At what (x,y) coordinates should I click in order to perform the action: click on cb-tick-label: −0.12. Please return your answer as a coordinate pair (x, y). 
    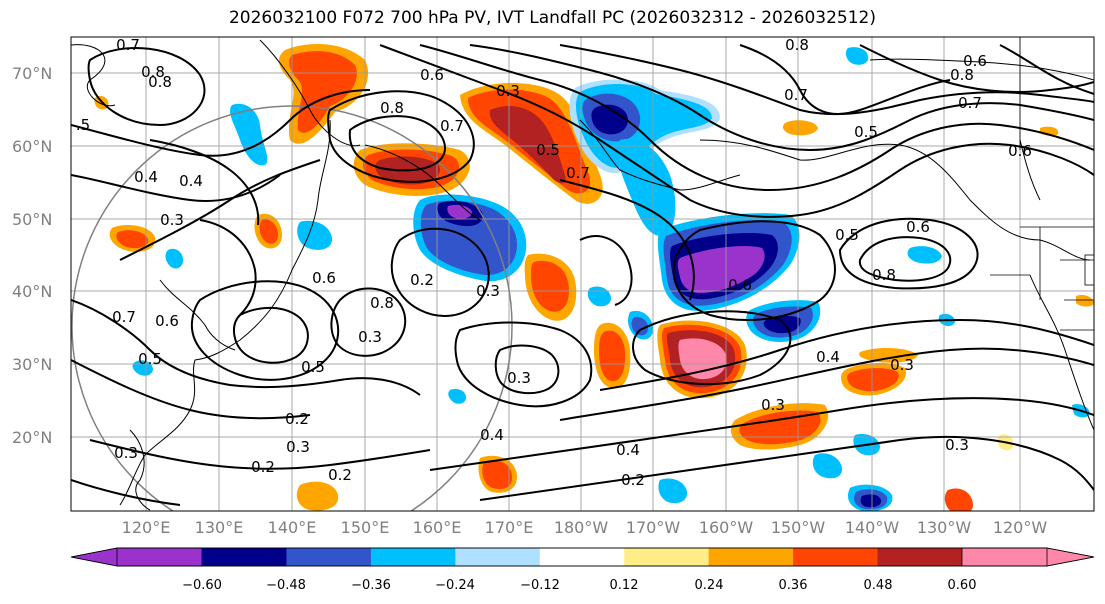
    Looking at the image, I should click on (540, 585).